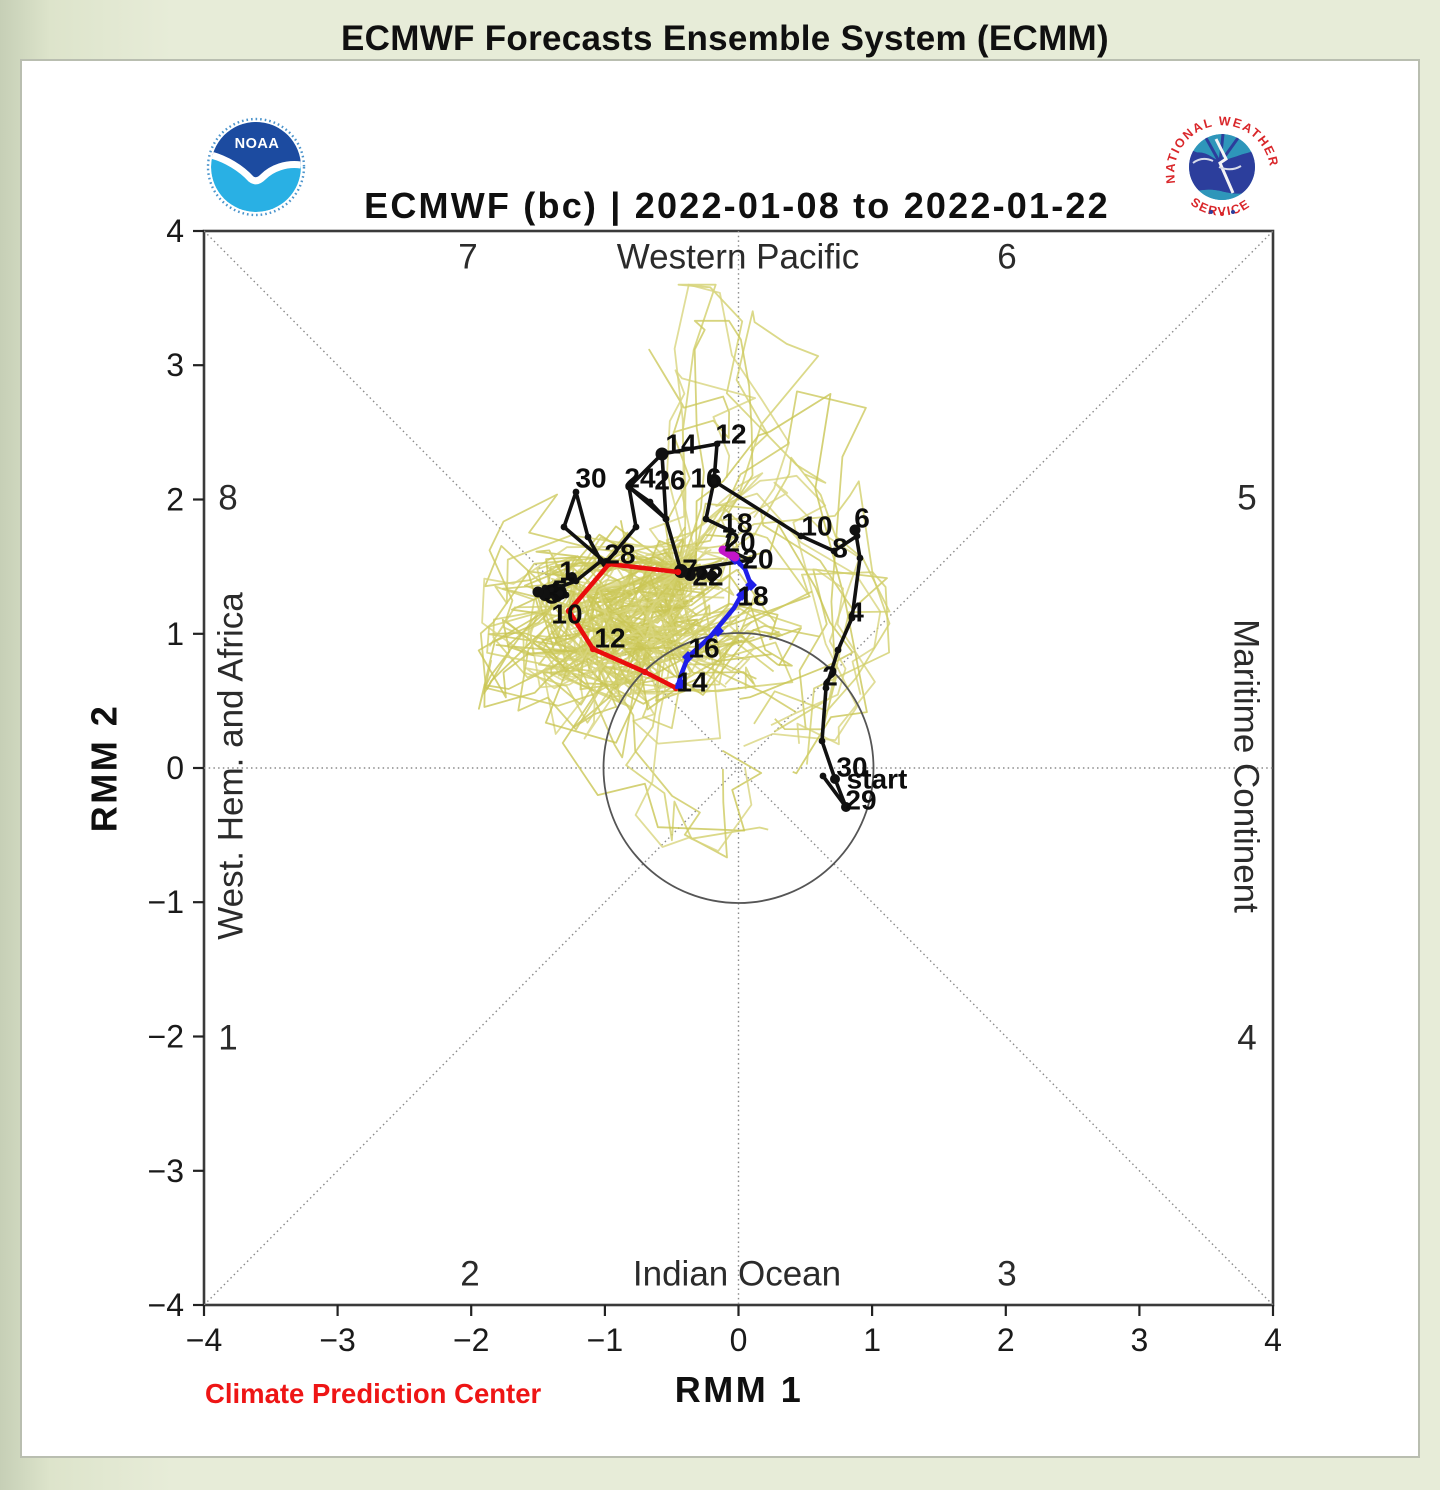 The height and width of the screenshot is (1490, 1440). I want to click on svg-text: West. Hem. and Africa, so click(231, 766).